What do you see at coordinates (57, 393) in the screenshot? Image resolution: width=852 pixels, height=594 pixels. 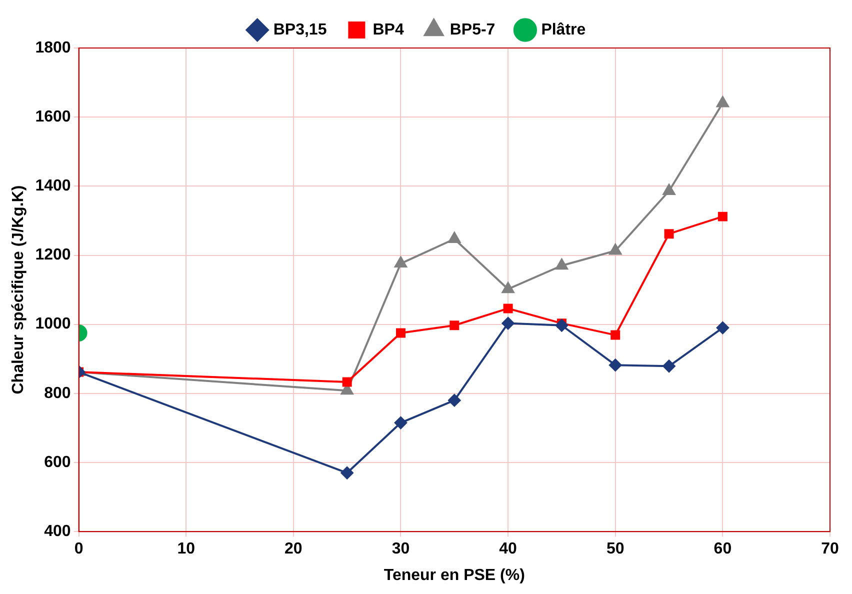 I see `y-tick-label: 800` at bounding box center [57, 393].